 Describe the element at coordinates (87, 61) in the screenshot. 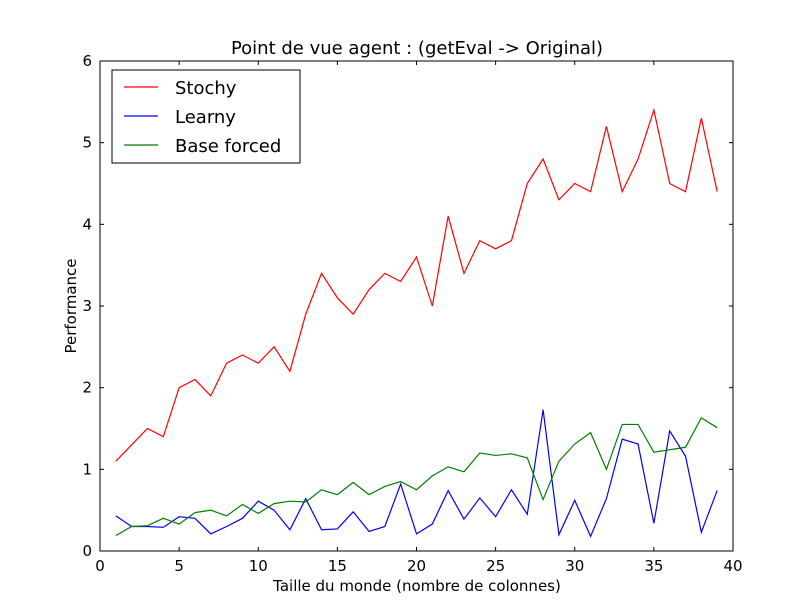

I see `y-tick-label: 6` at that location.